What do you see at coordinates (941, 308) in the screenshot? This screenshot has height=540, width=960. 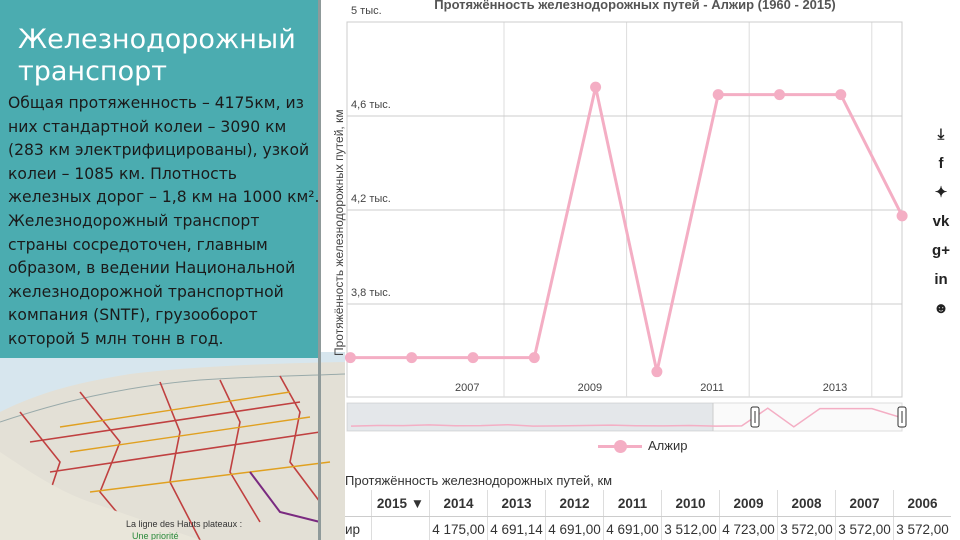 I see `reddit-icon: ☻` at bounding box center [941, 308].